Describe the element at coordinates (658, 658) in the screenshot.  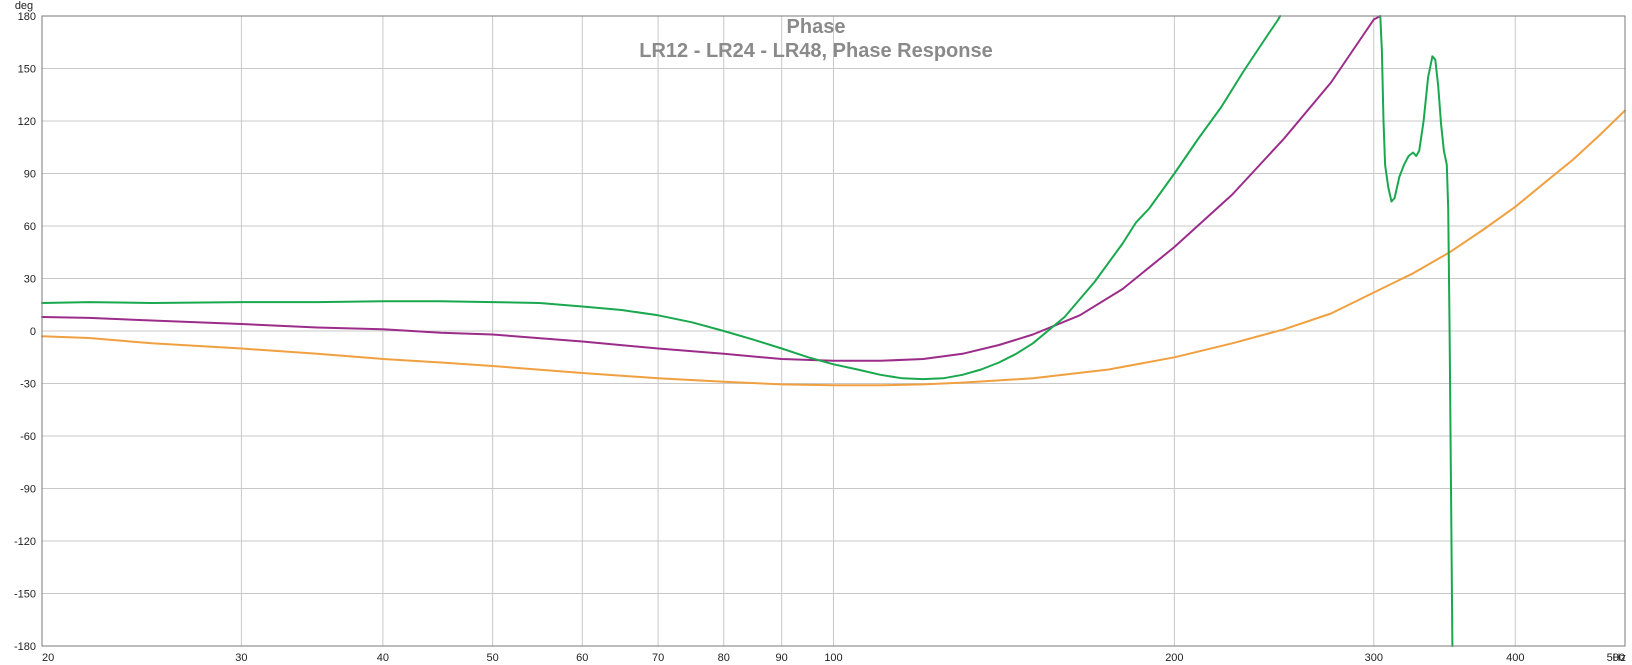
I see `x-tick-label: 70` at that location.